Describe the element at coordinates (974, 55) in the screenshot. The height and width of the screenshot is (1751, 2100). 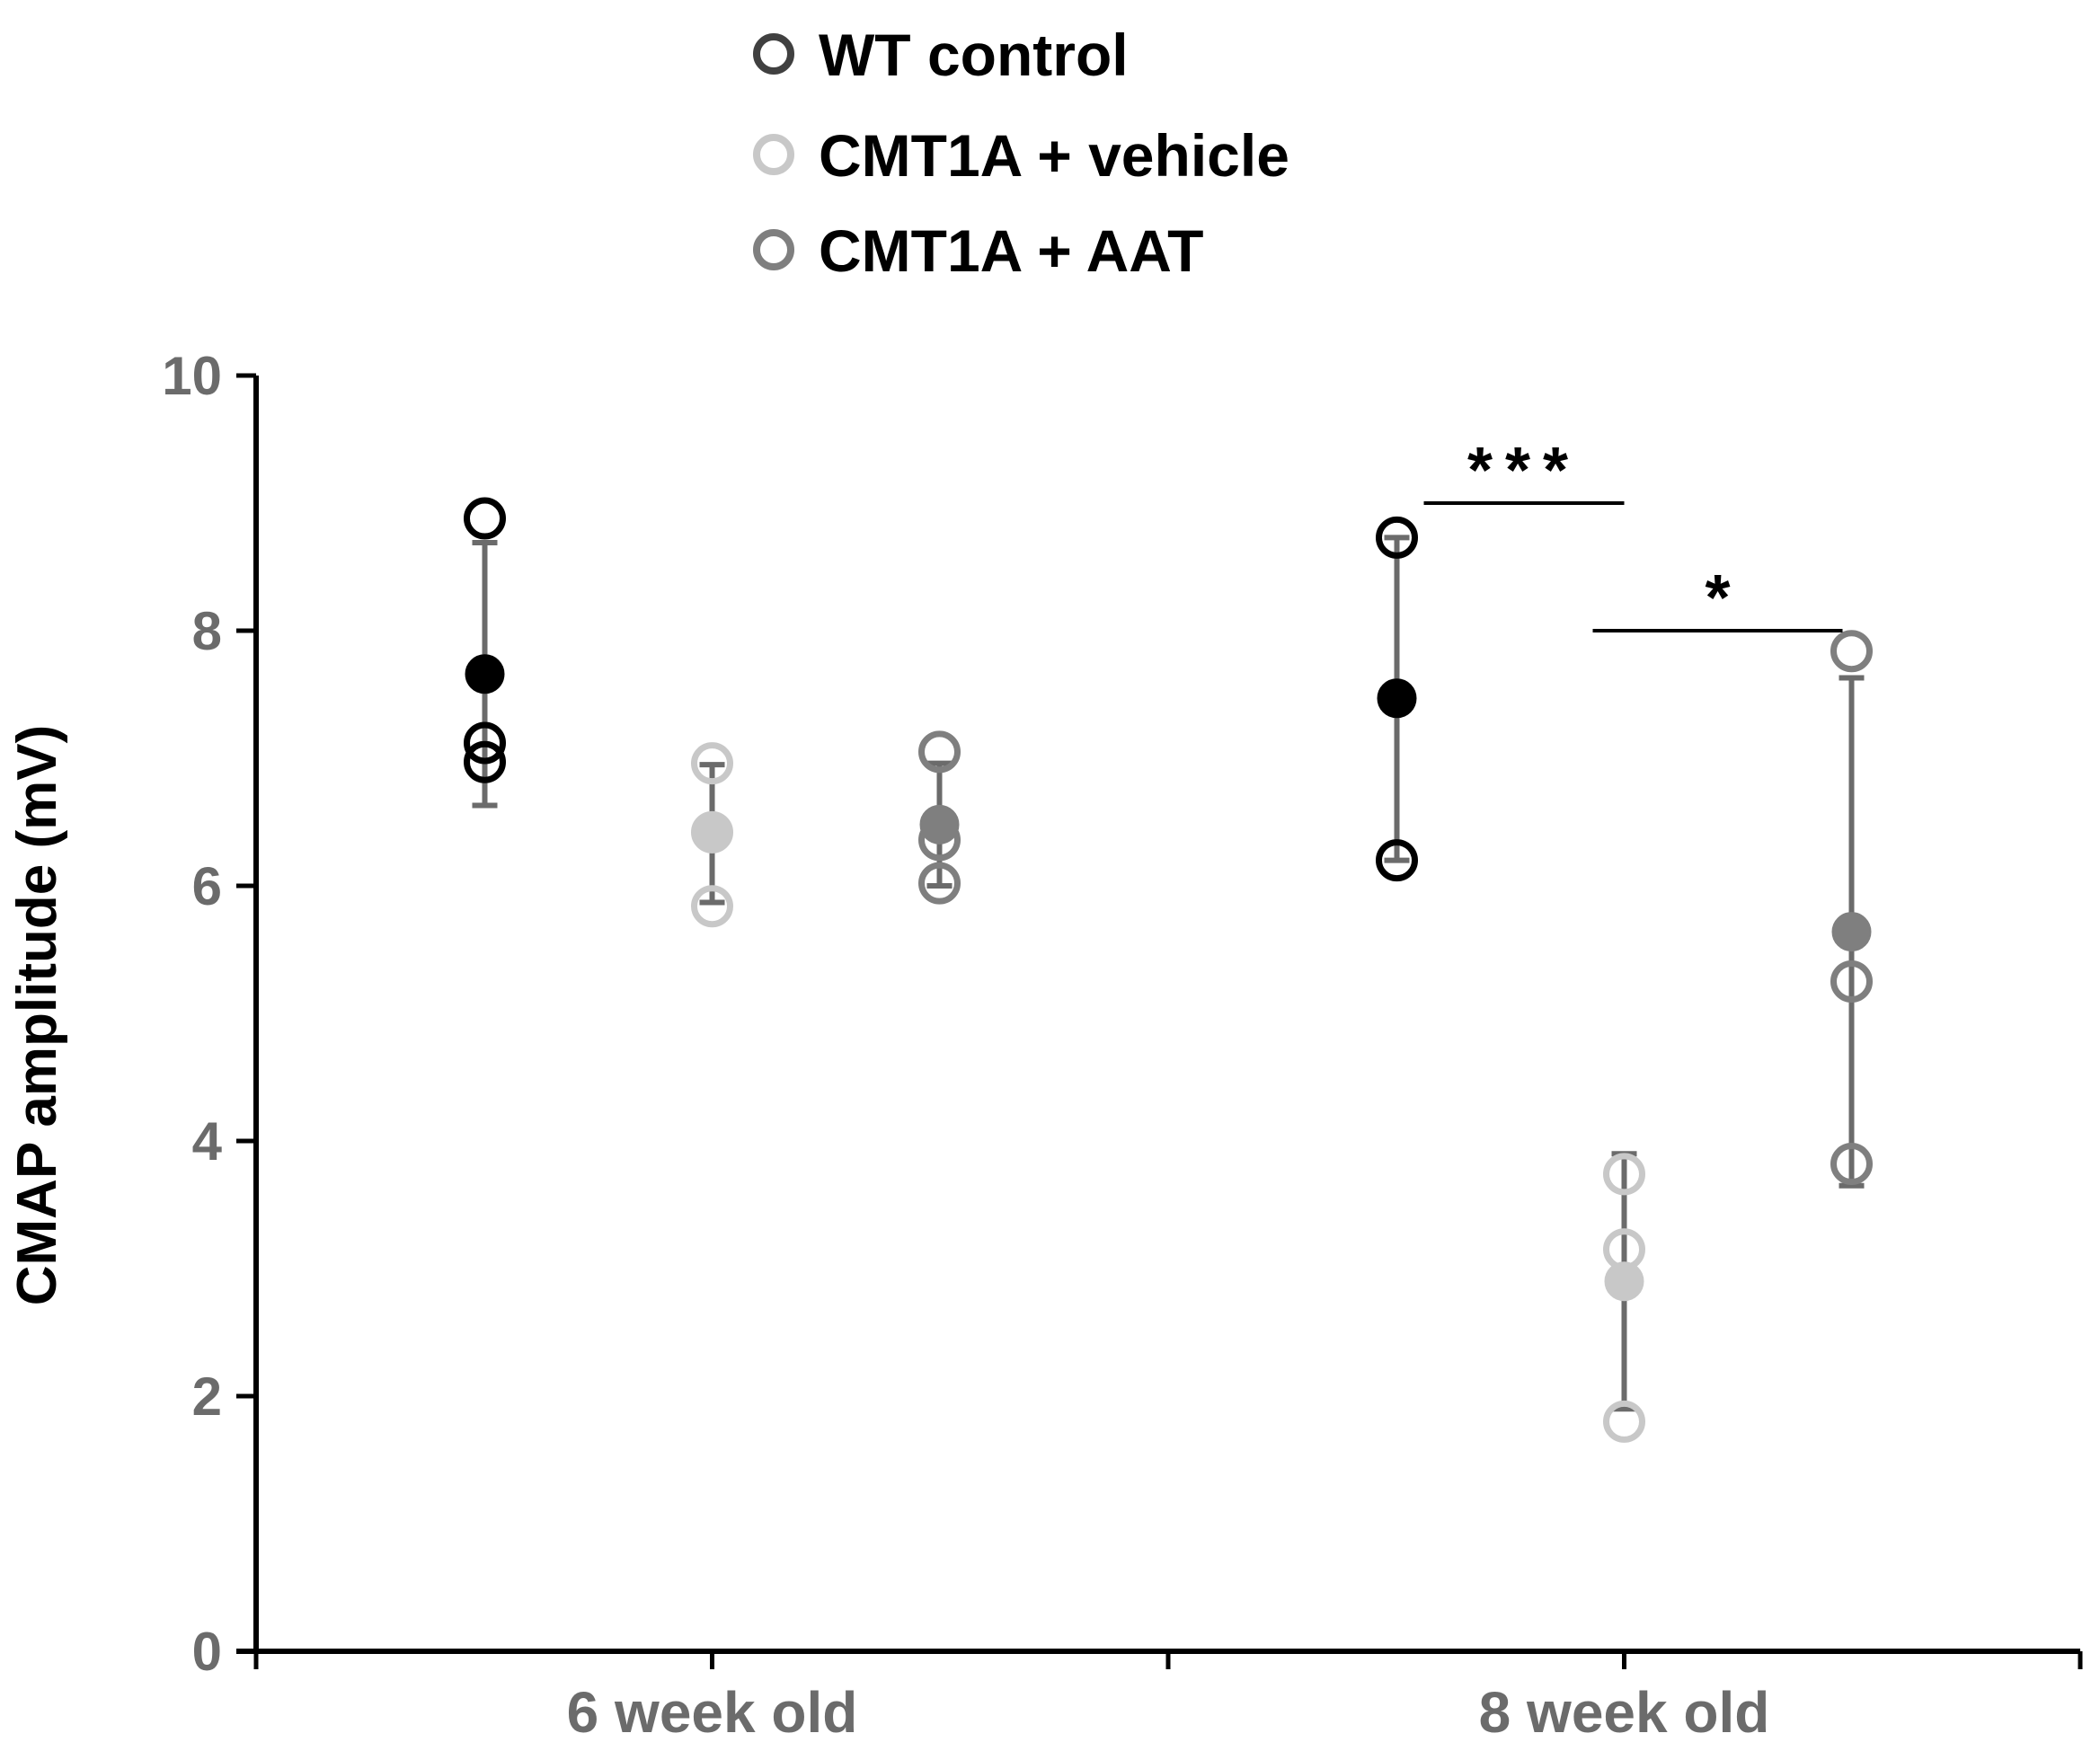
I see `legend-label: WT control` at that location.